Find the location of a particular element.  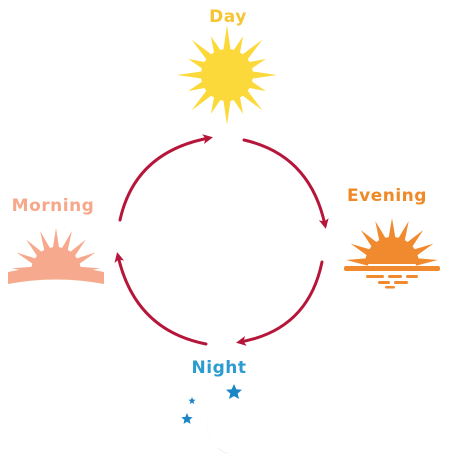

stage-morning: Morning is located at coordinates (56, 239).